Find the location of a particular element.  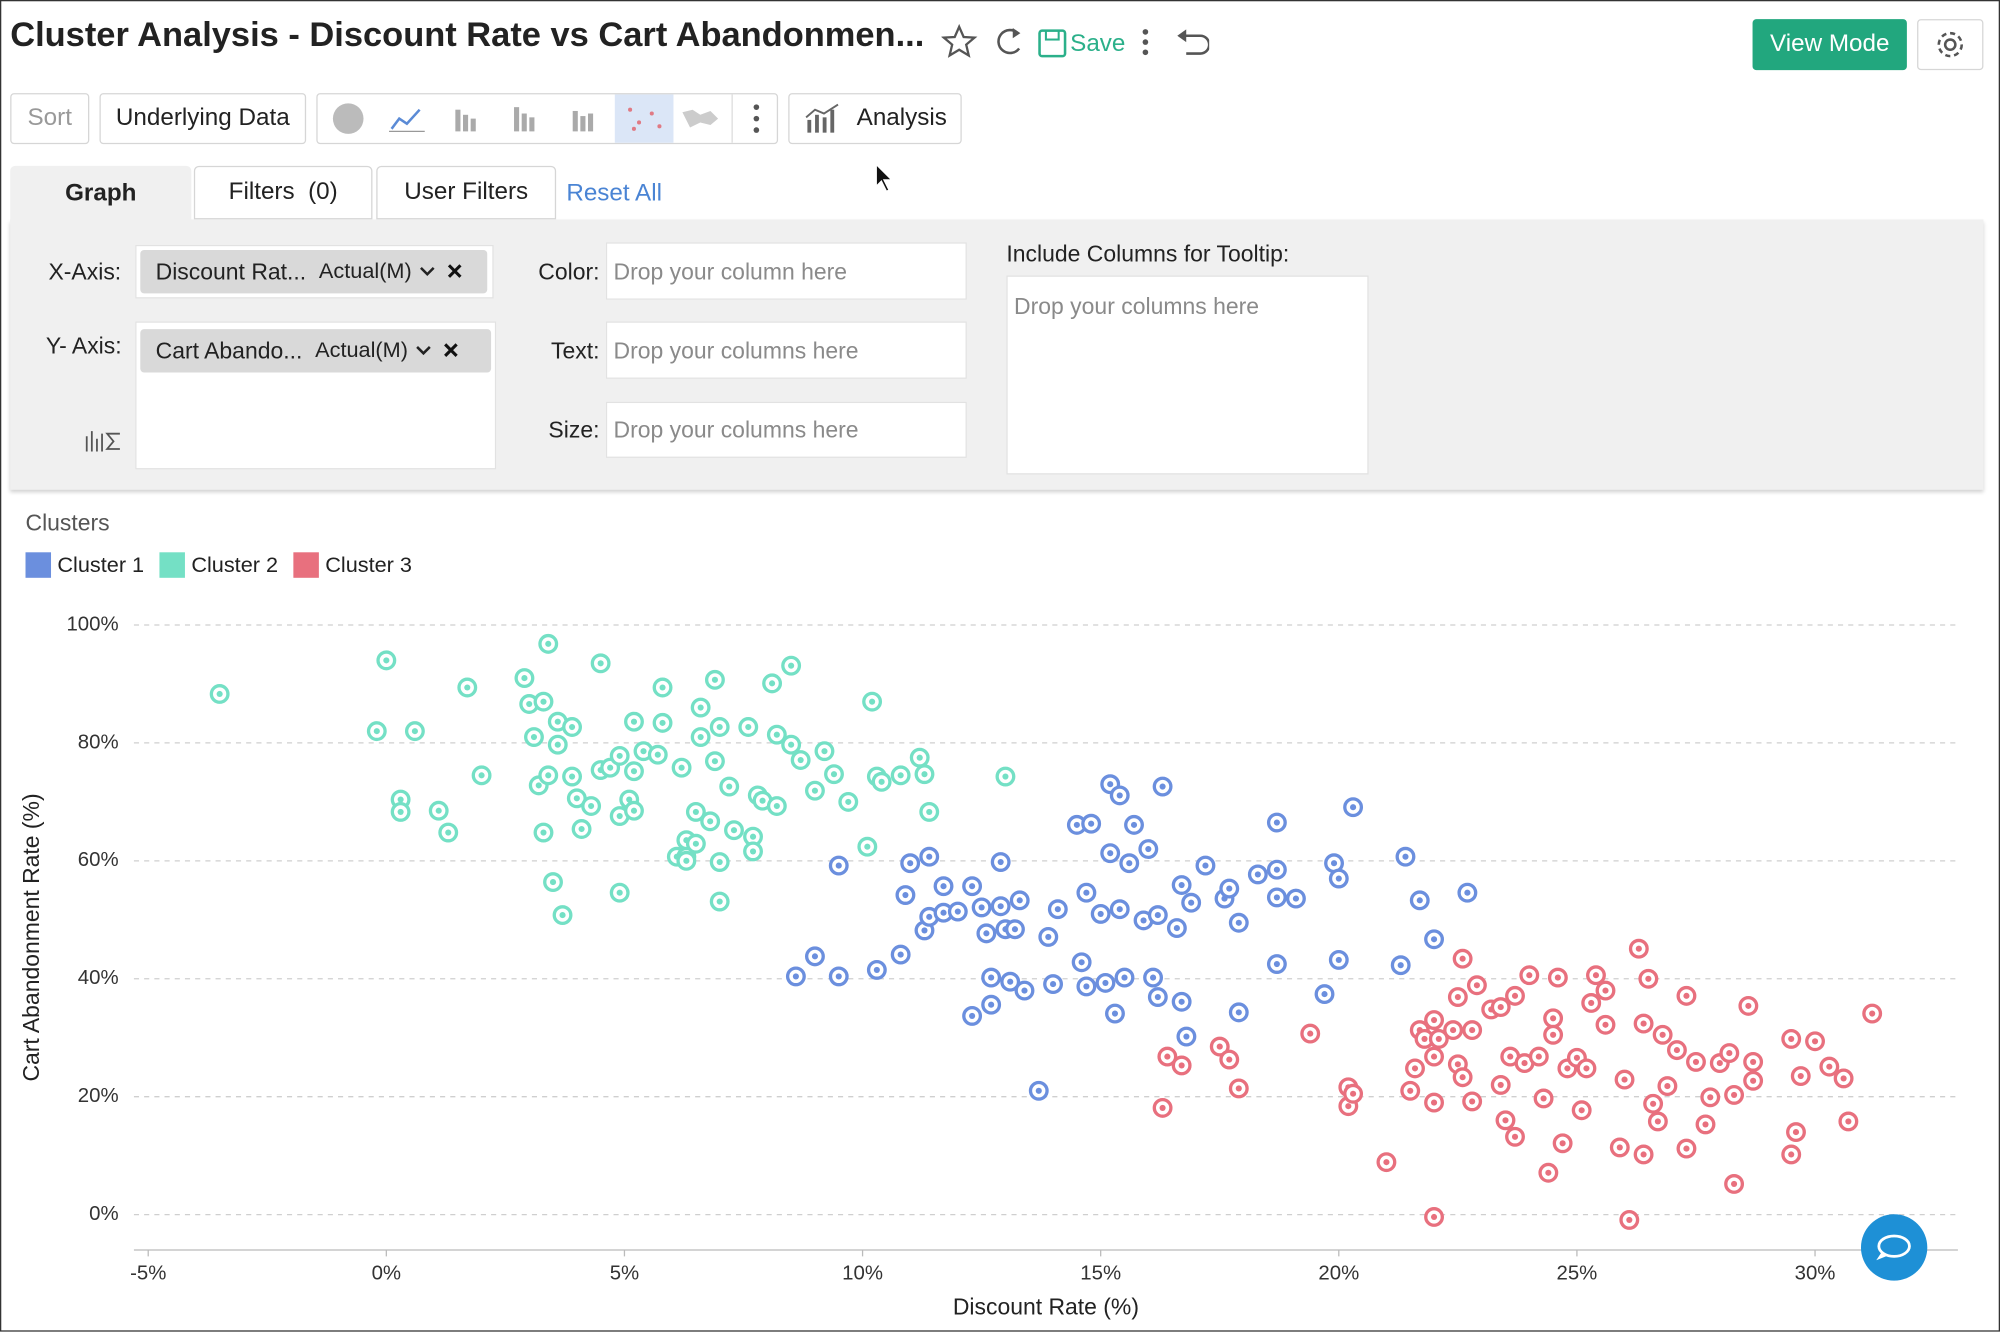

refresh-icon is located at coordinates (1009, 41).